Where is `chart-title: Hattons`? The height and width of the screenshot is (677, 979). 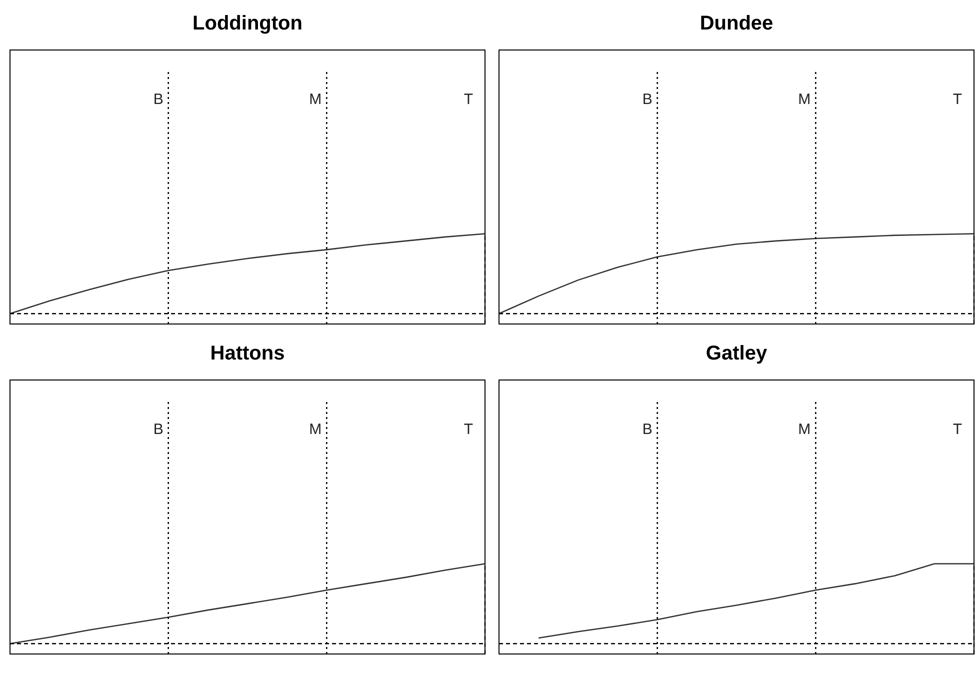
chart-title: Hattons is located at coordinates (247, 353).